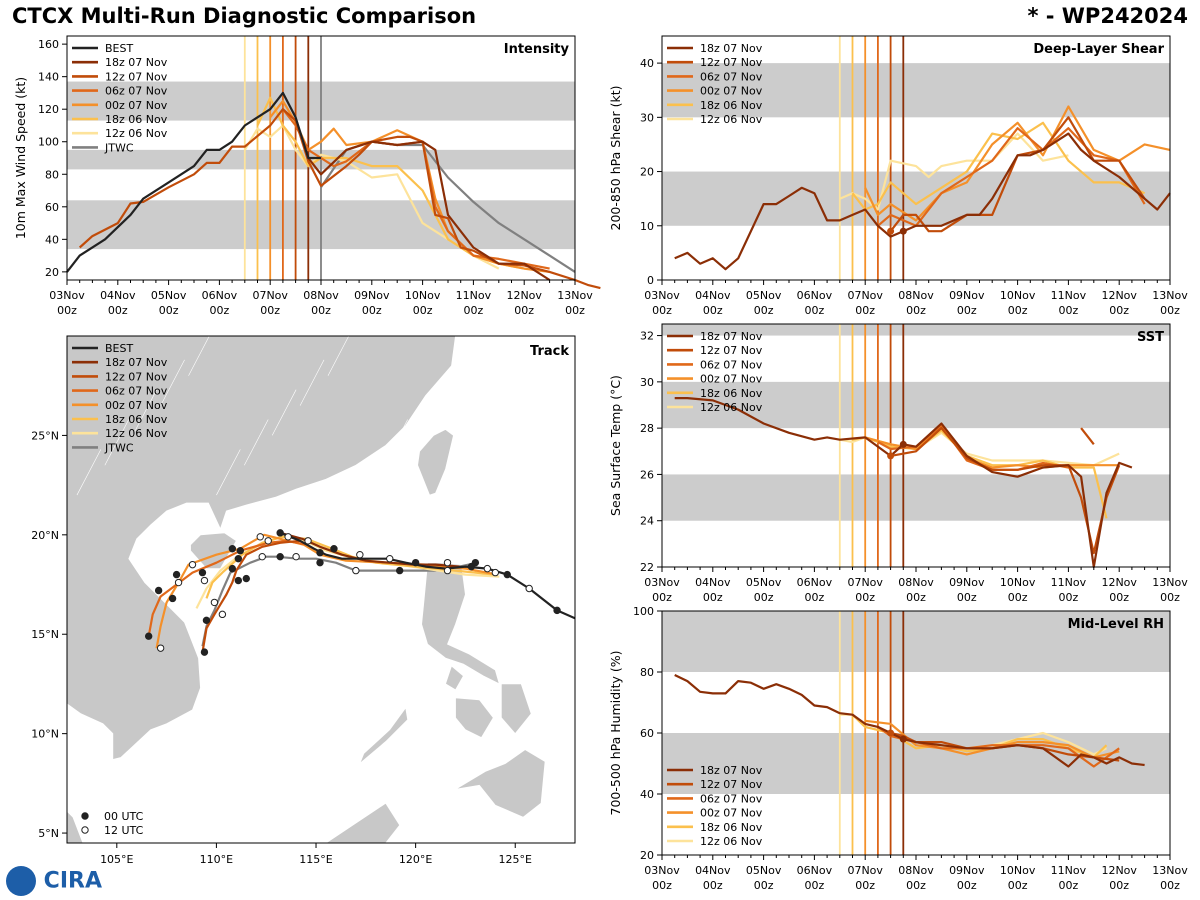 The image size is (1200, 900). Describe the element at coordinates (1107, 16) in the screenshot. I see `storm-id: * - WP242024` at that location.